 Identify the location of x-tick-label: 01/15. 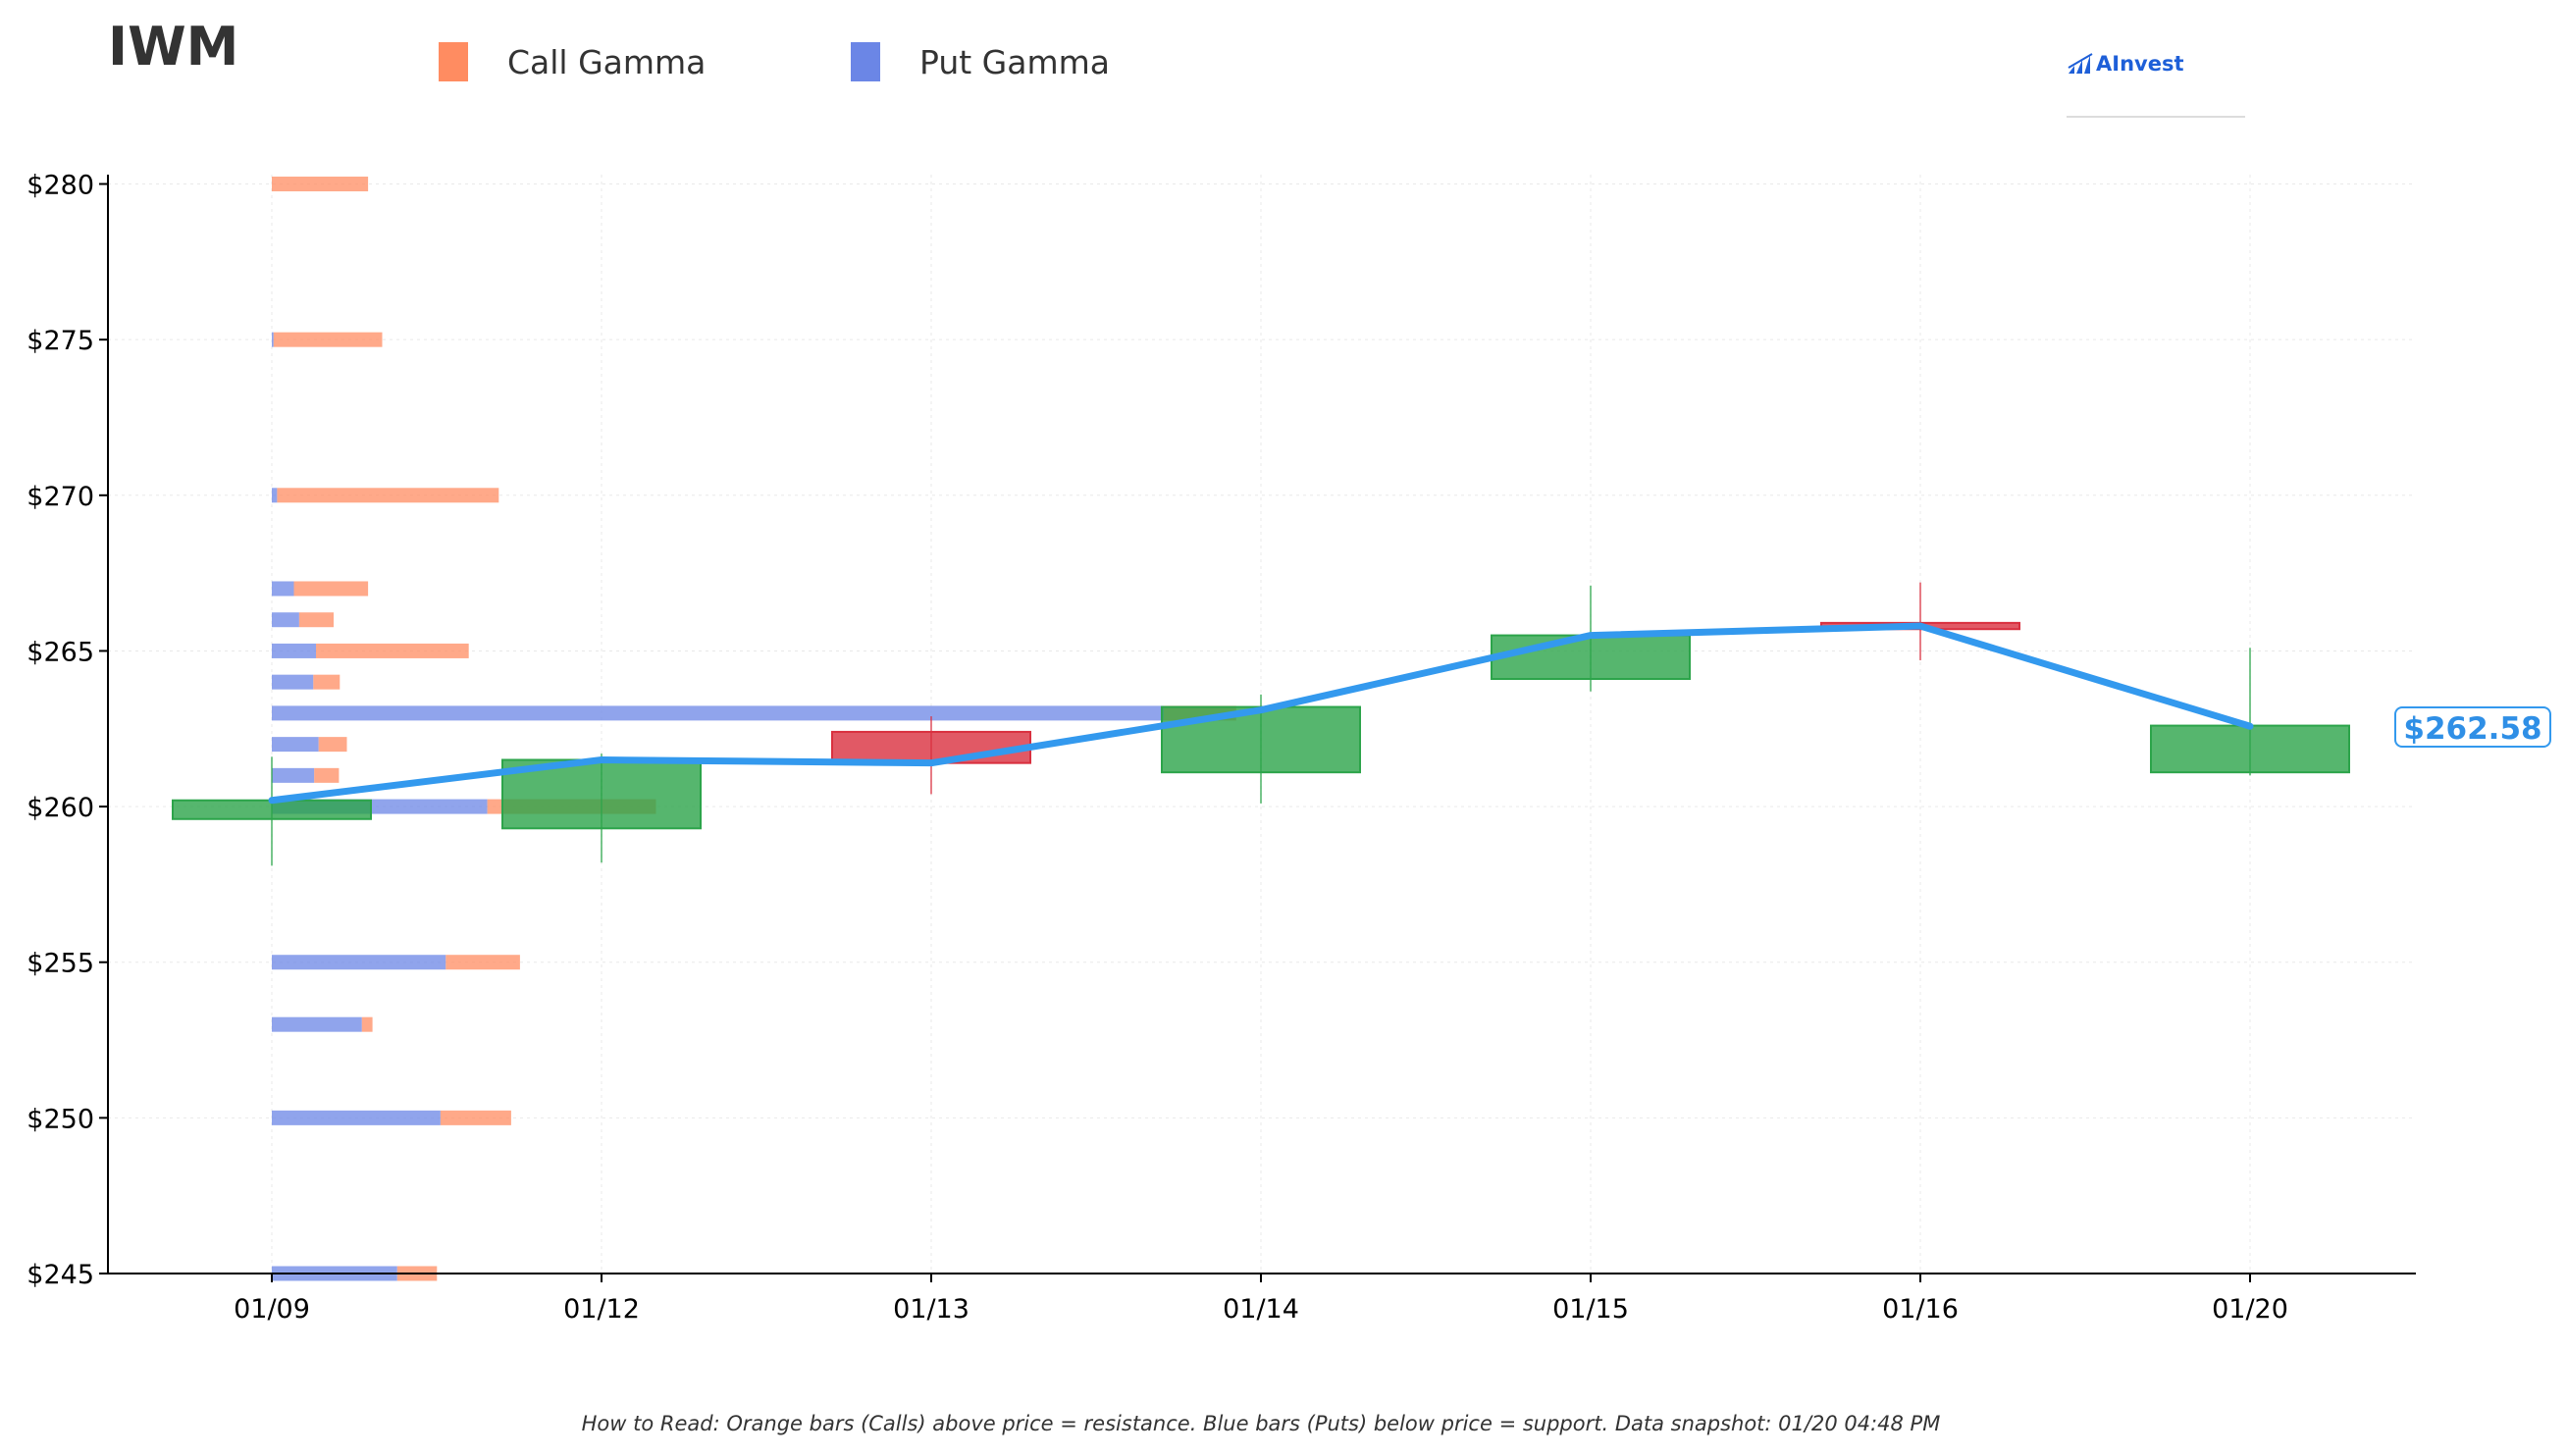
(1591, 1309).